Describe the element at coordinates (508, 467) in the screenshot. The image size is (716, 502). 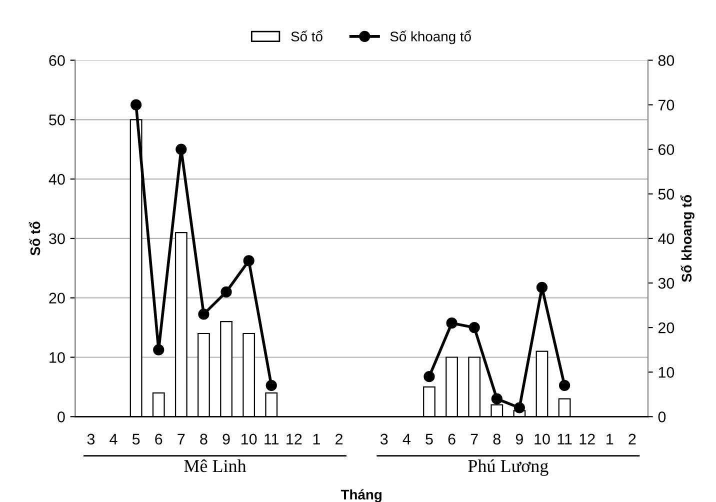
I see `text: Phú Lương` at that location.